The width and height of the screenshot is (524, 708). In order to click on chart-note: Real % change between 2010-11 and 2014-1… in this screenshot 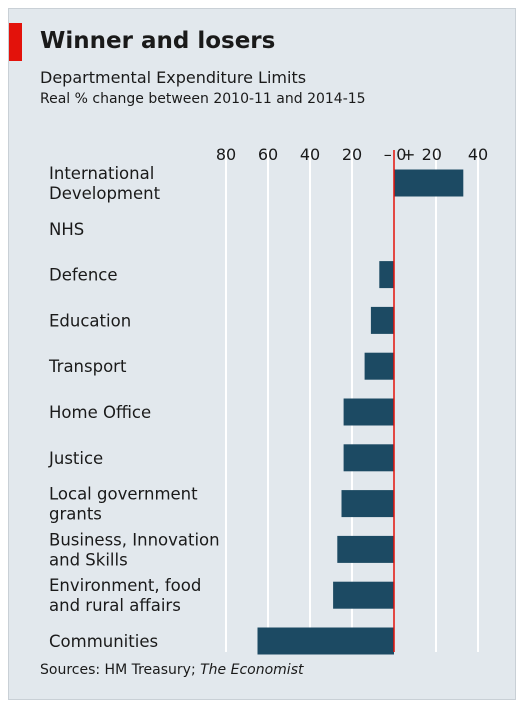, I will do `click(203, 99)`.